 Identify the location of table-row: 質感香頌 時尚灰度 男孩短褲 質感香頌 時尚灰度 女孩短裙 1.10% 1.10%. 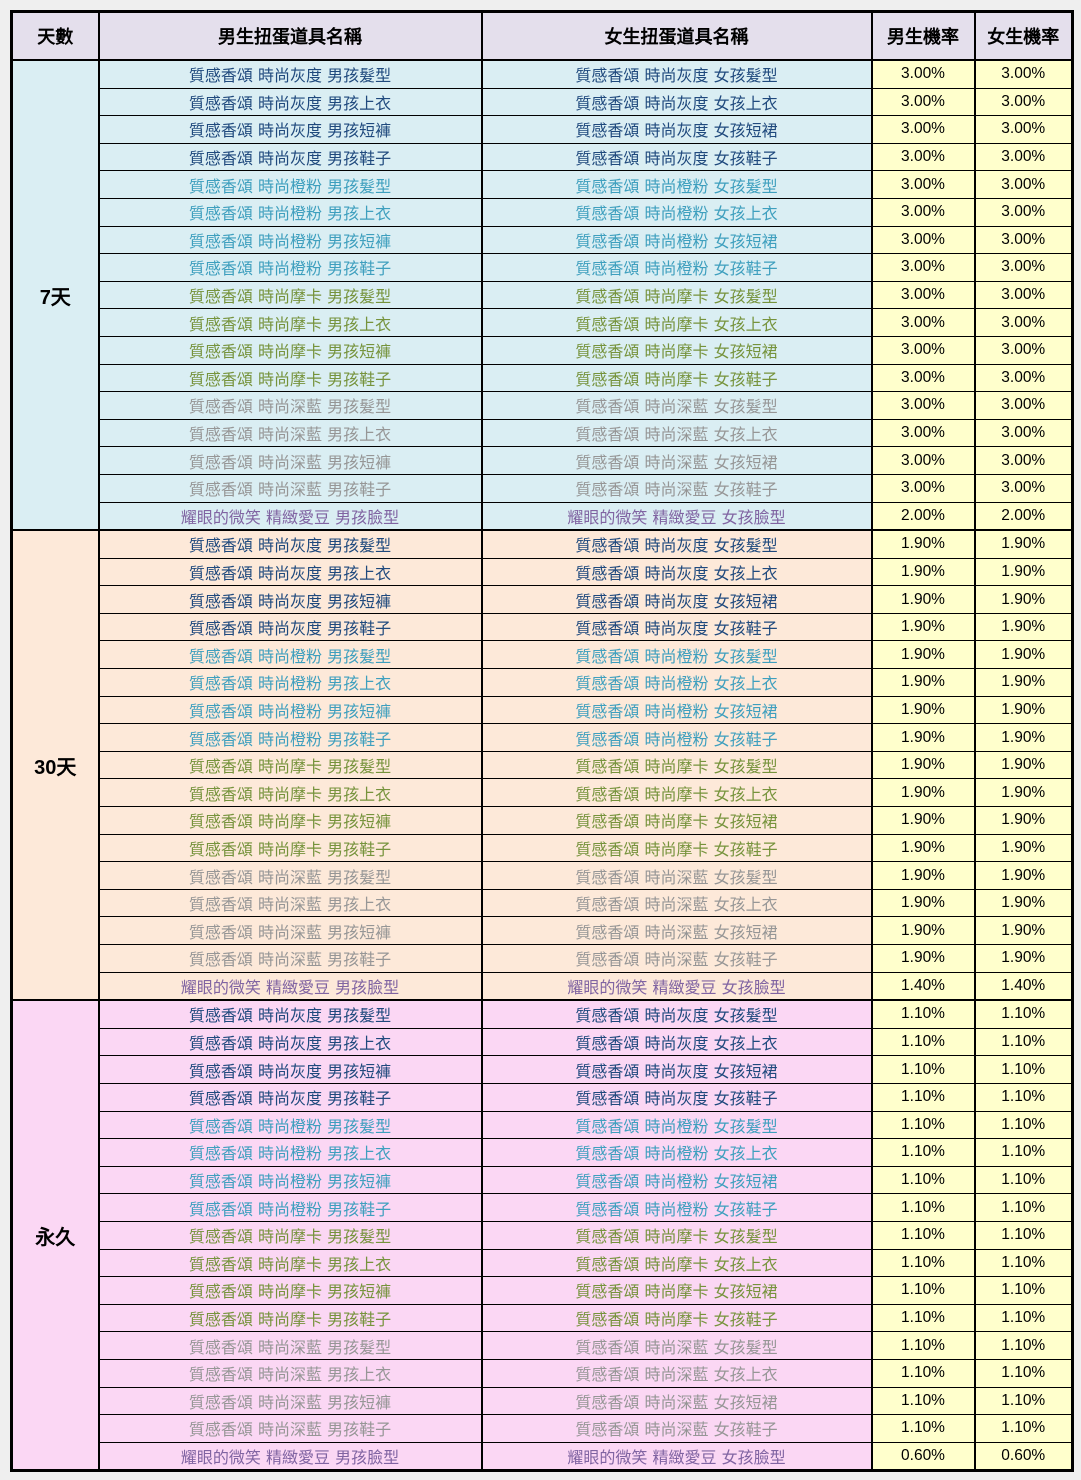
(542, 1069).